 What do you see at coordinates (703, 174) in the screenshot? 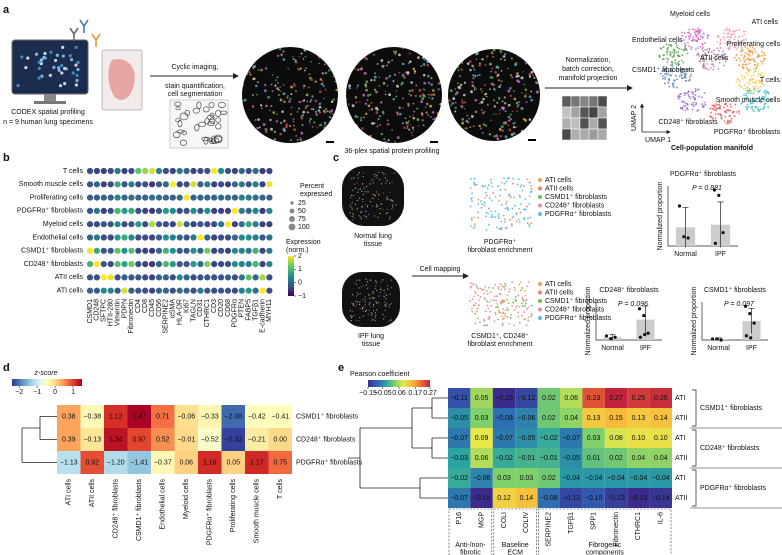
I see `chart-title: PDGFRα⁺ fibroblasts` at bounding box center [703, 174].